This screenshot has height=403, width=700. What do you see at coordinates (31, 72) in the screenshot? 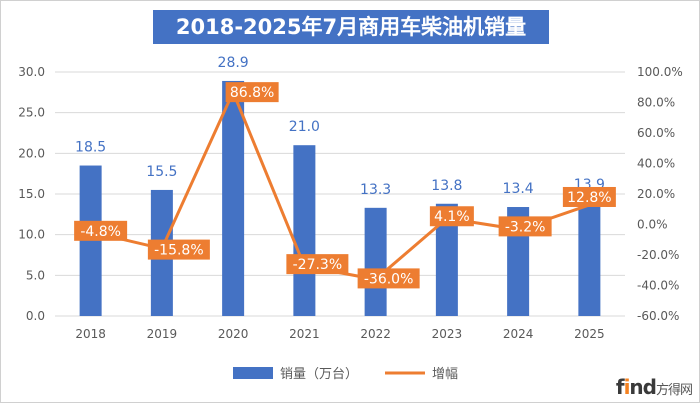
I see `y-left-tick-label: 30.0` at bounding box center [31, 72].